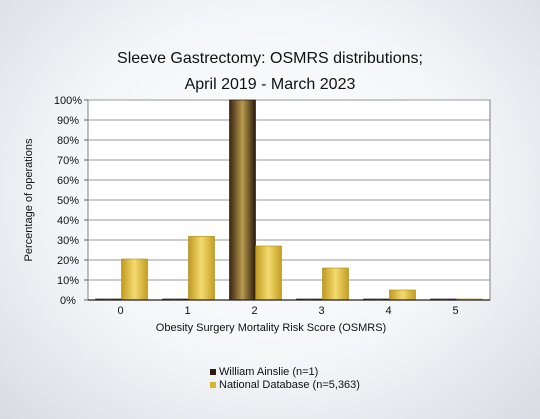 The height and width of the screenshot is (419, 540). What do you see at coordinates (68, 121) in the screenshot?
I see `y-tick-label: 90%` at bounding box center [68, 121].